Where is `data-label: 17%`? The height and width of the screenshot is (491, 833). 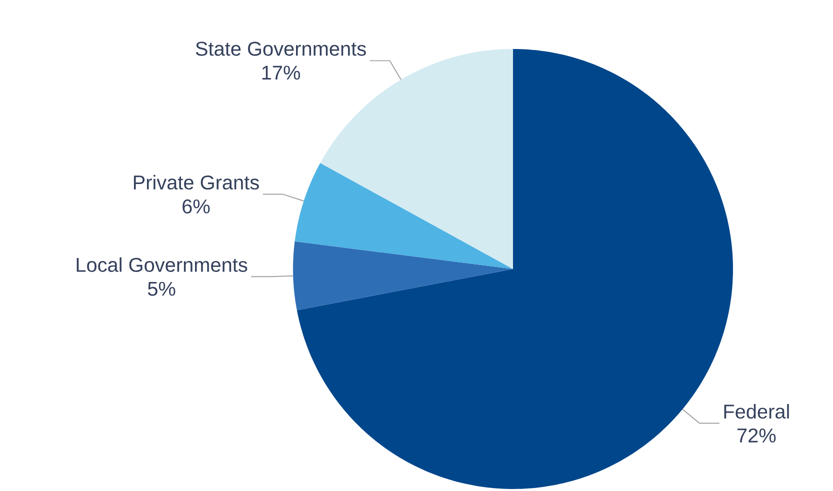 data-label: 17% is located at coordinates (281, 73).